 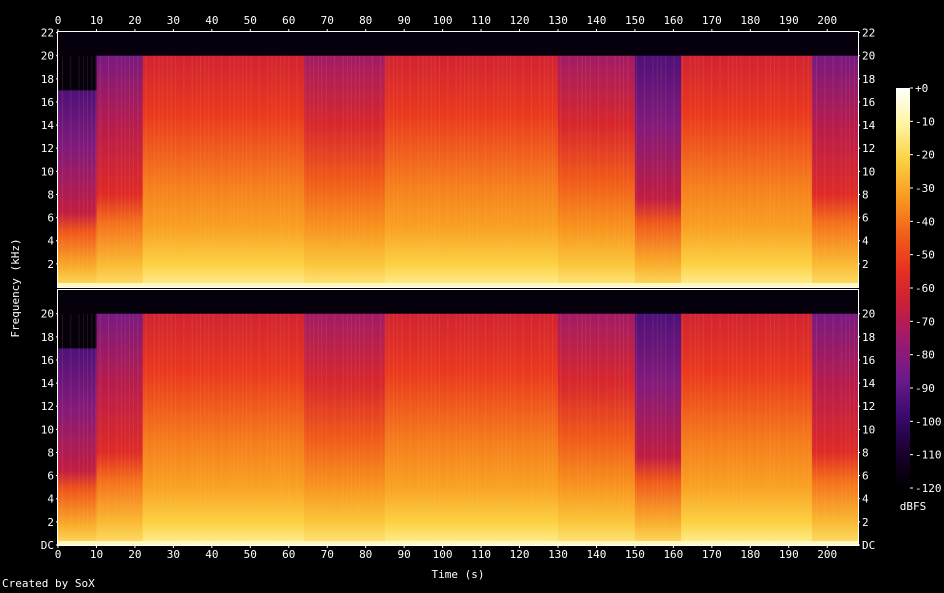 I want to click on y-tick-label-right: 22, so click(x=868, y=33).